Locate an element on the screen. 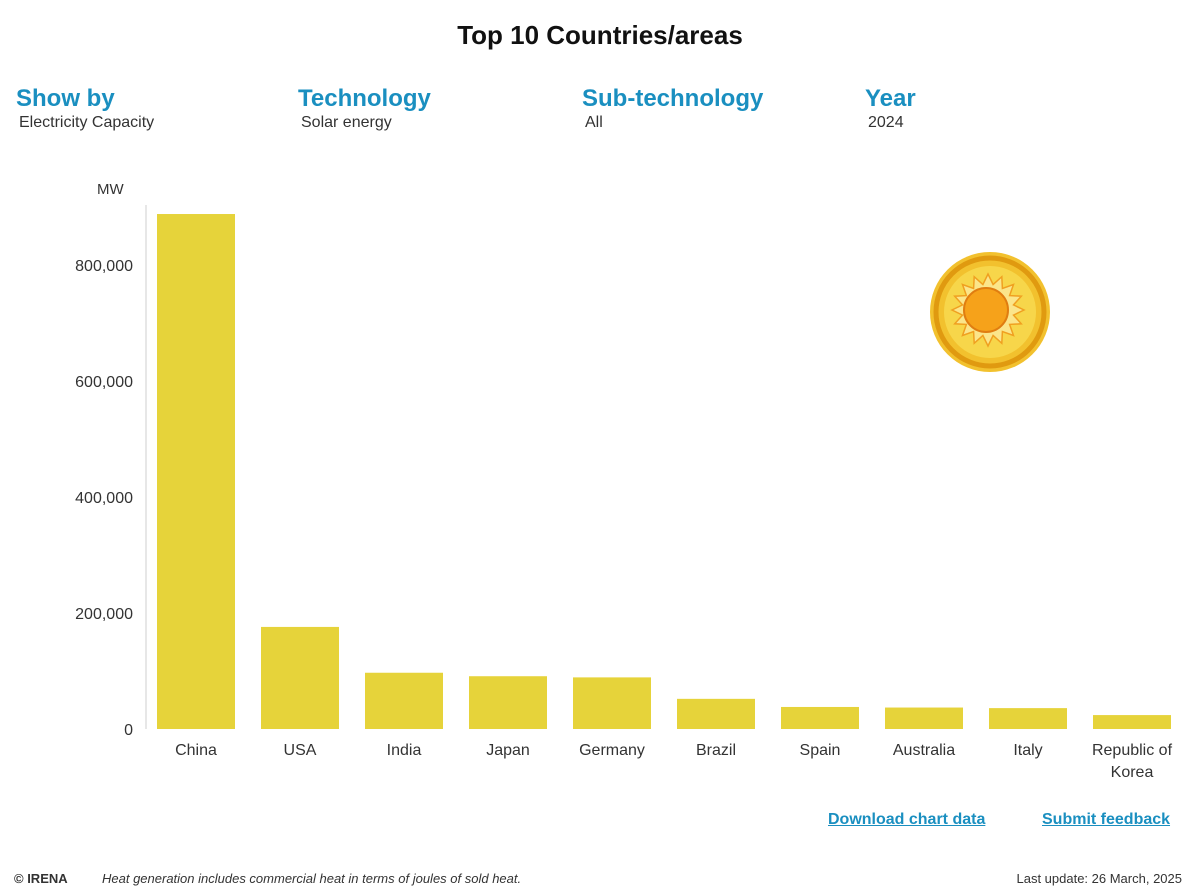 Image resolution: width=1200 pixels, height=895 pixels. y-tick-label: 600,000 is located at coordinates (104, 382).